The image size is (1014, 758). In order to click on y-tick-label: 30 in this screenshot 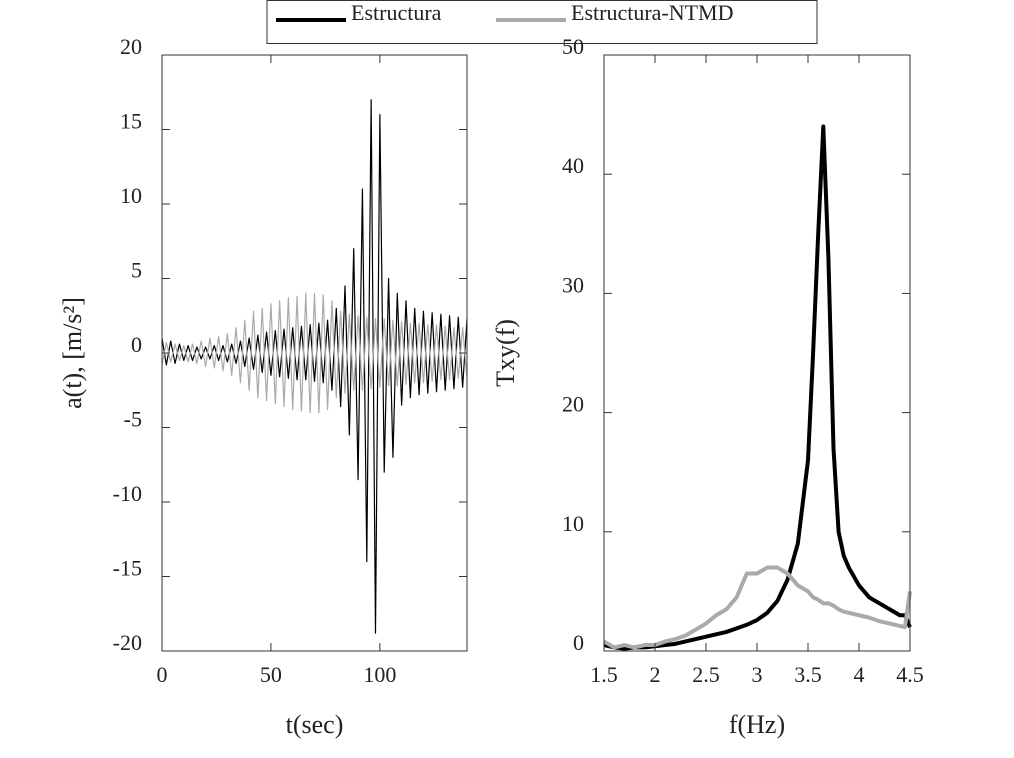, I will do `click(573, 284)`.